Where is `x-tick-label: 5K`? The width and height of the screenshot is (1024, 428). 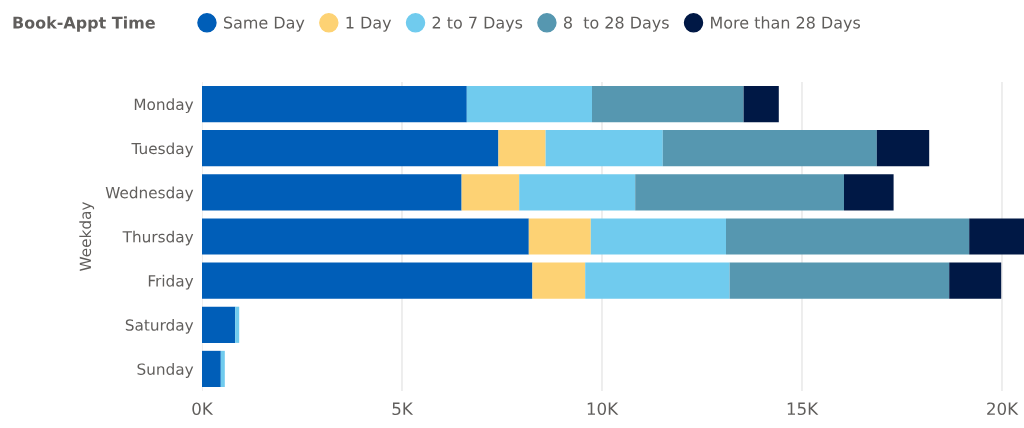 x-tick-label: 5K is located at coordinates (403, 409).